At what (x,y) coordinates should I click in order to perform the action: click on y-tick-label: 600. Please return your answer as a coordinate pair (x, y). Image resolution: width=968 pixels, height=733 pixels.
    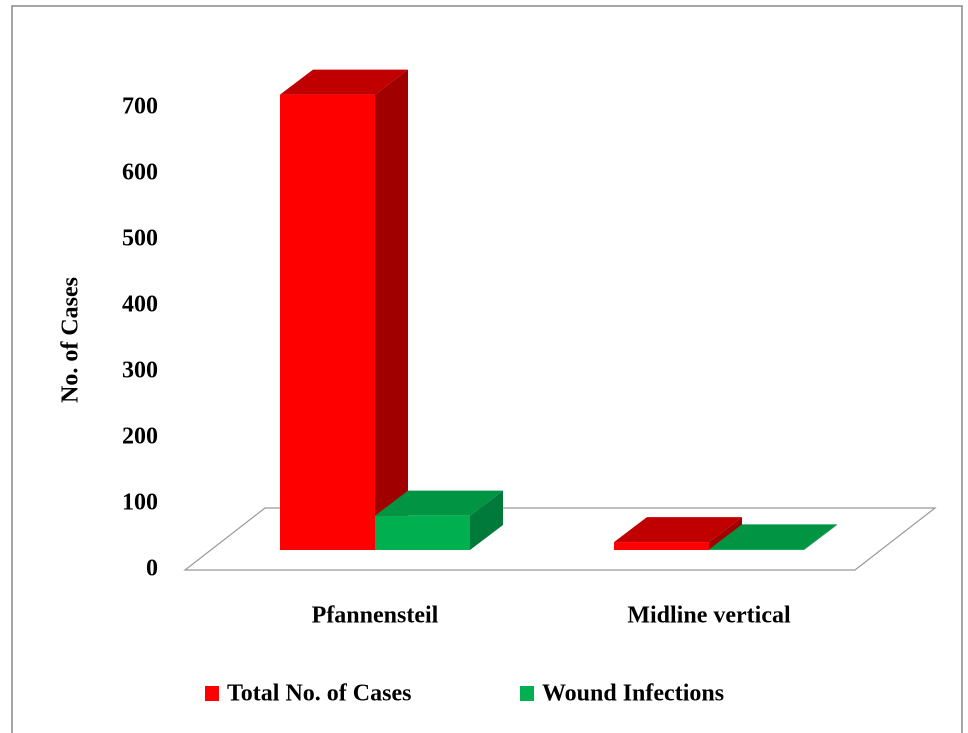
    Looking at the image, I should click on (140, 173).